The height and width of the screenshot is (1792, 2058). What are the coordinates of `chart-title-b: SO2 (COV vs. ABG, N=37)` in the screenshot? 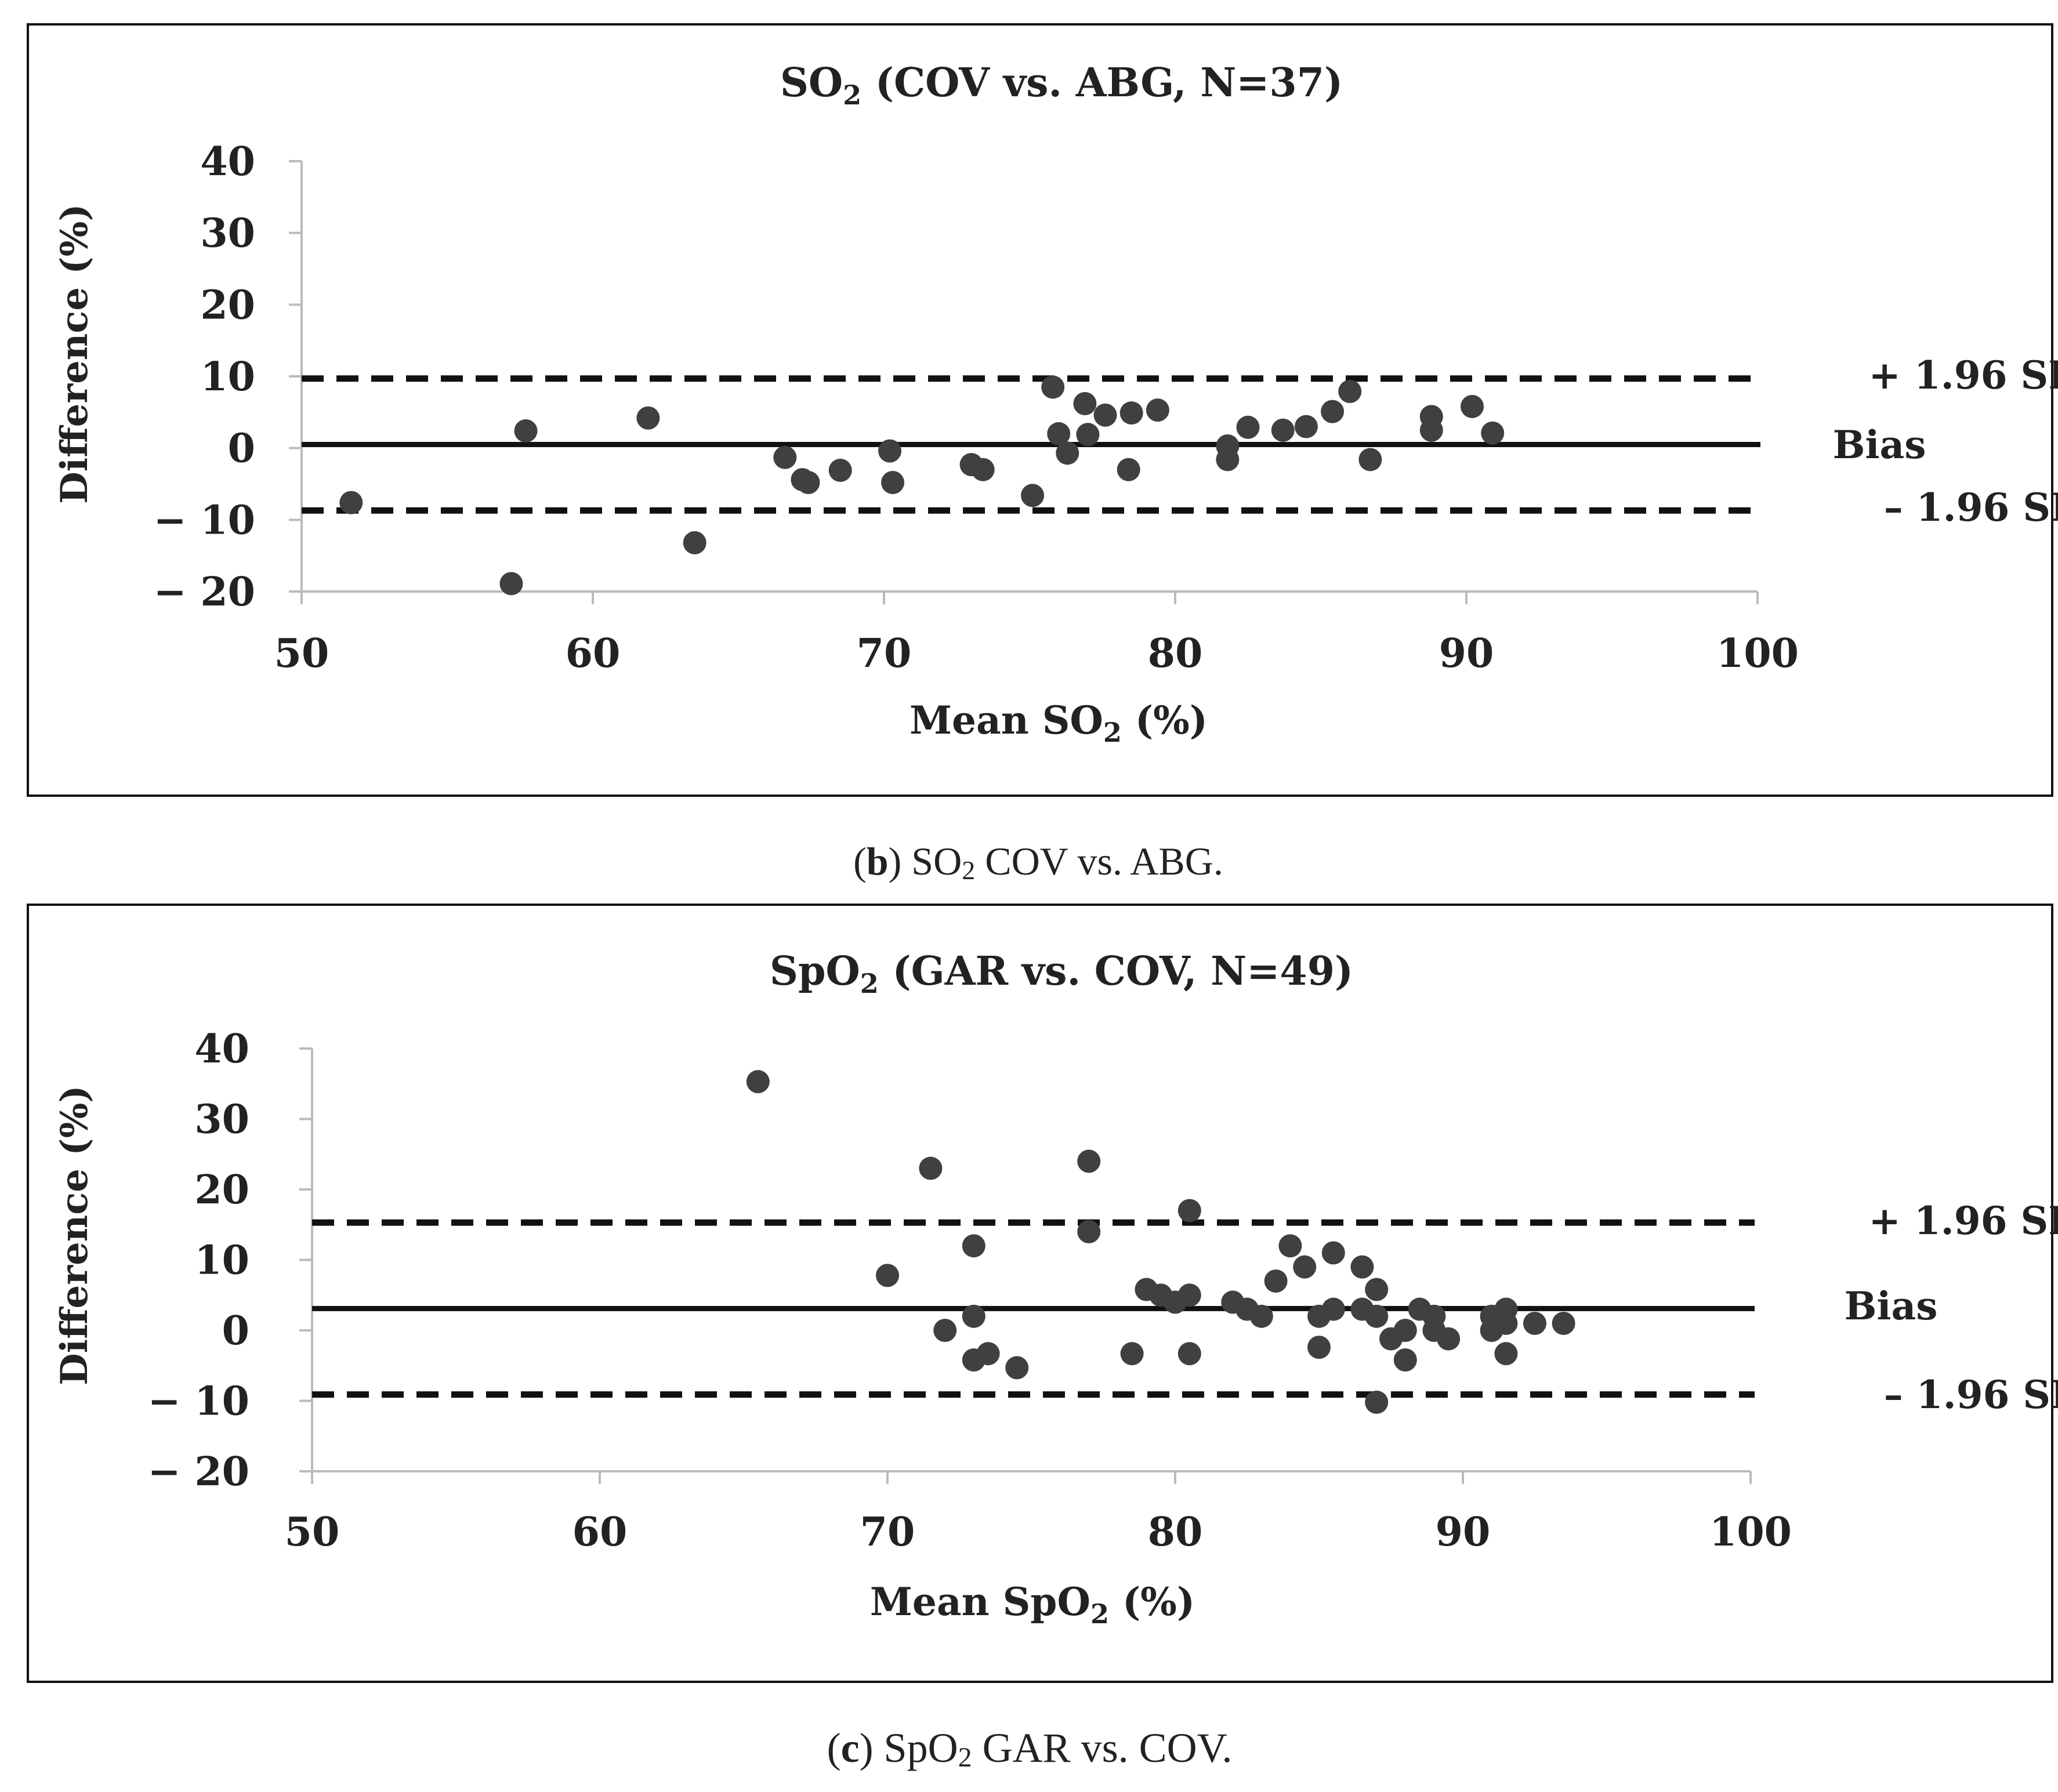 It's located at (1061, 85).